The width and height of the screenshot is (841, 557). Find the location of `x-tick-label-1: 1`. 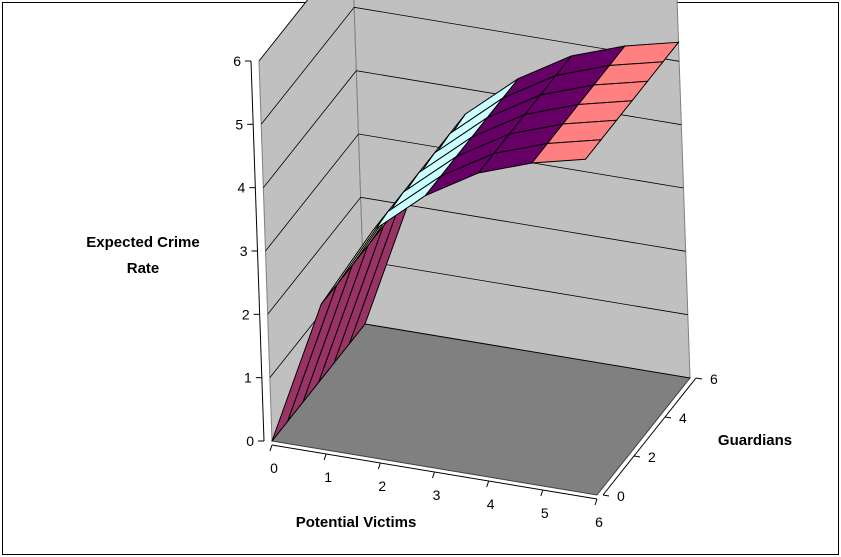

x-tick-label-1: 1 is located at coordinates (328, 477).